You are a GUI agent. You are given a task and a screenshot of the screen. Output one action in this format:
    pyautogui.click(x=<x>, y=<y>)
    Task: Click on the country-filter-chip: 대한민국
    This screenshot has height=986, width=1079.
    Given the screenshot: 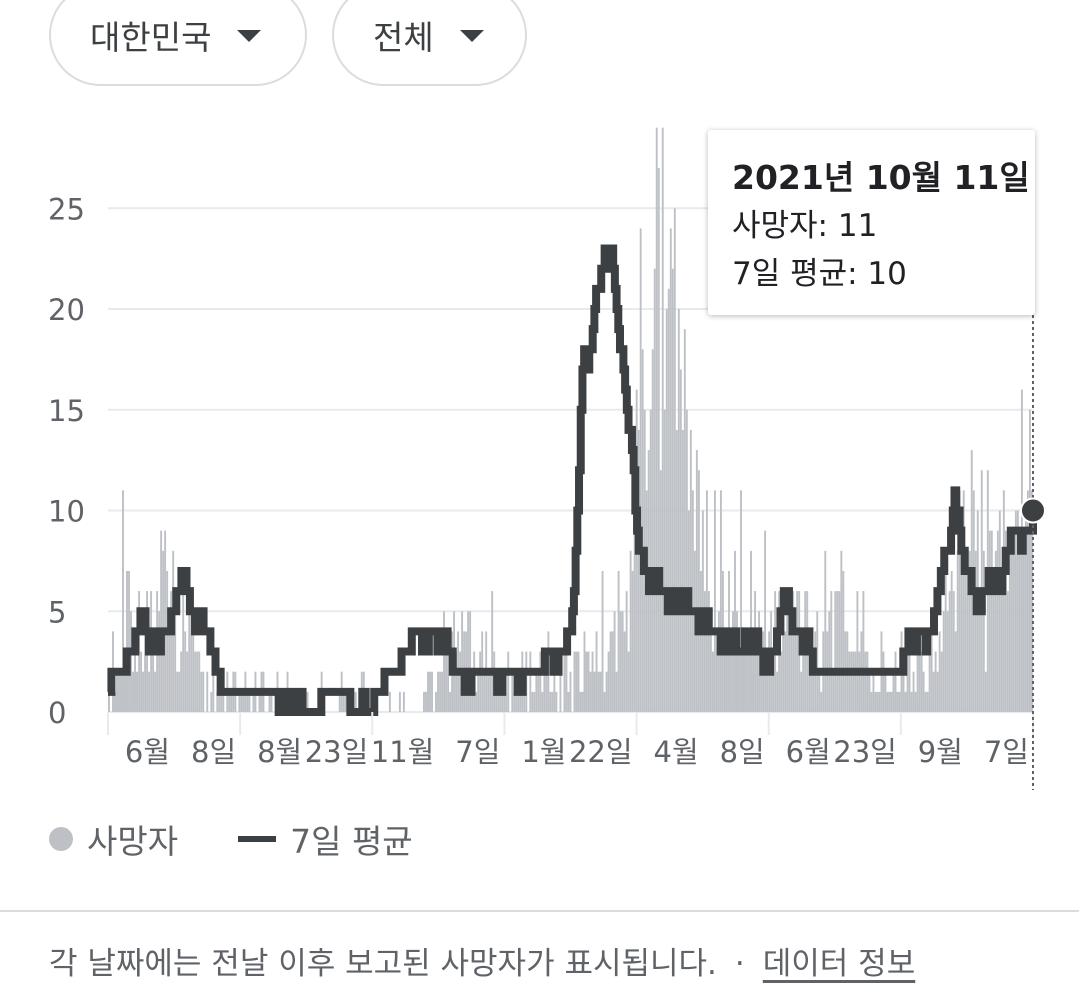 What is the action you would take?
    pyautogui.click(x=178, y=43)
    